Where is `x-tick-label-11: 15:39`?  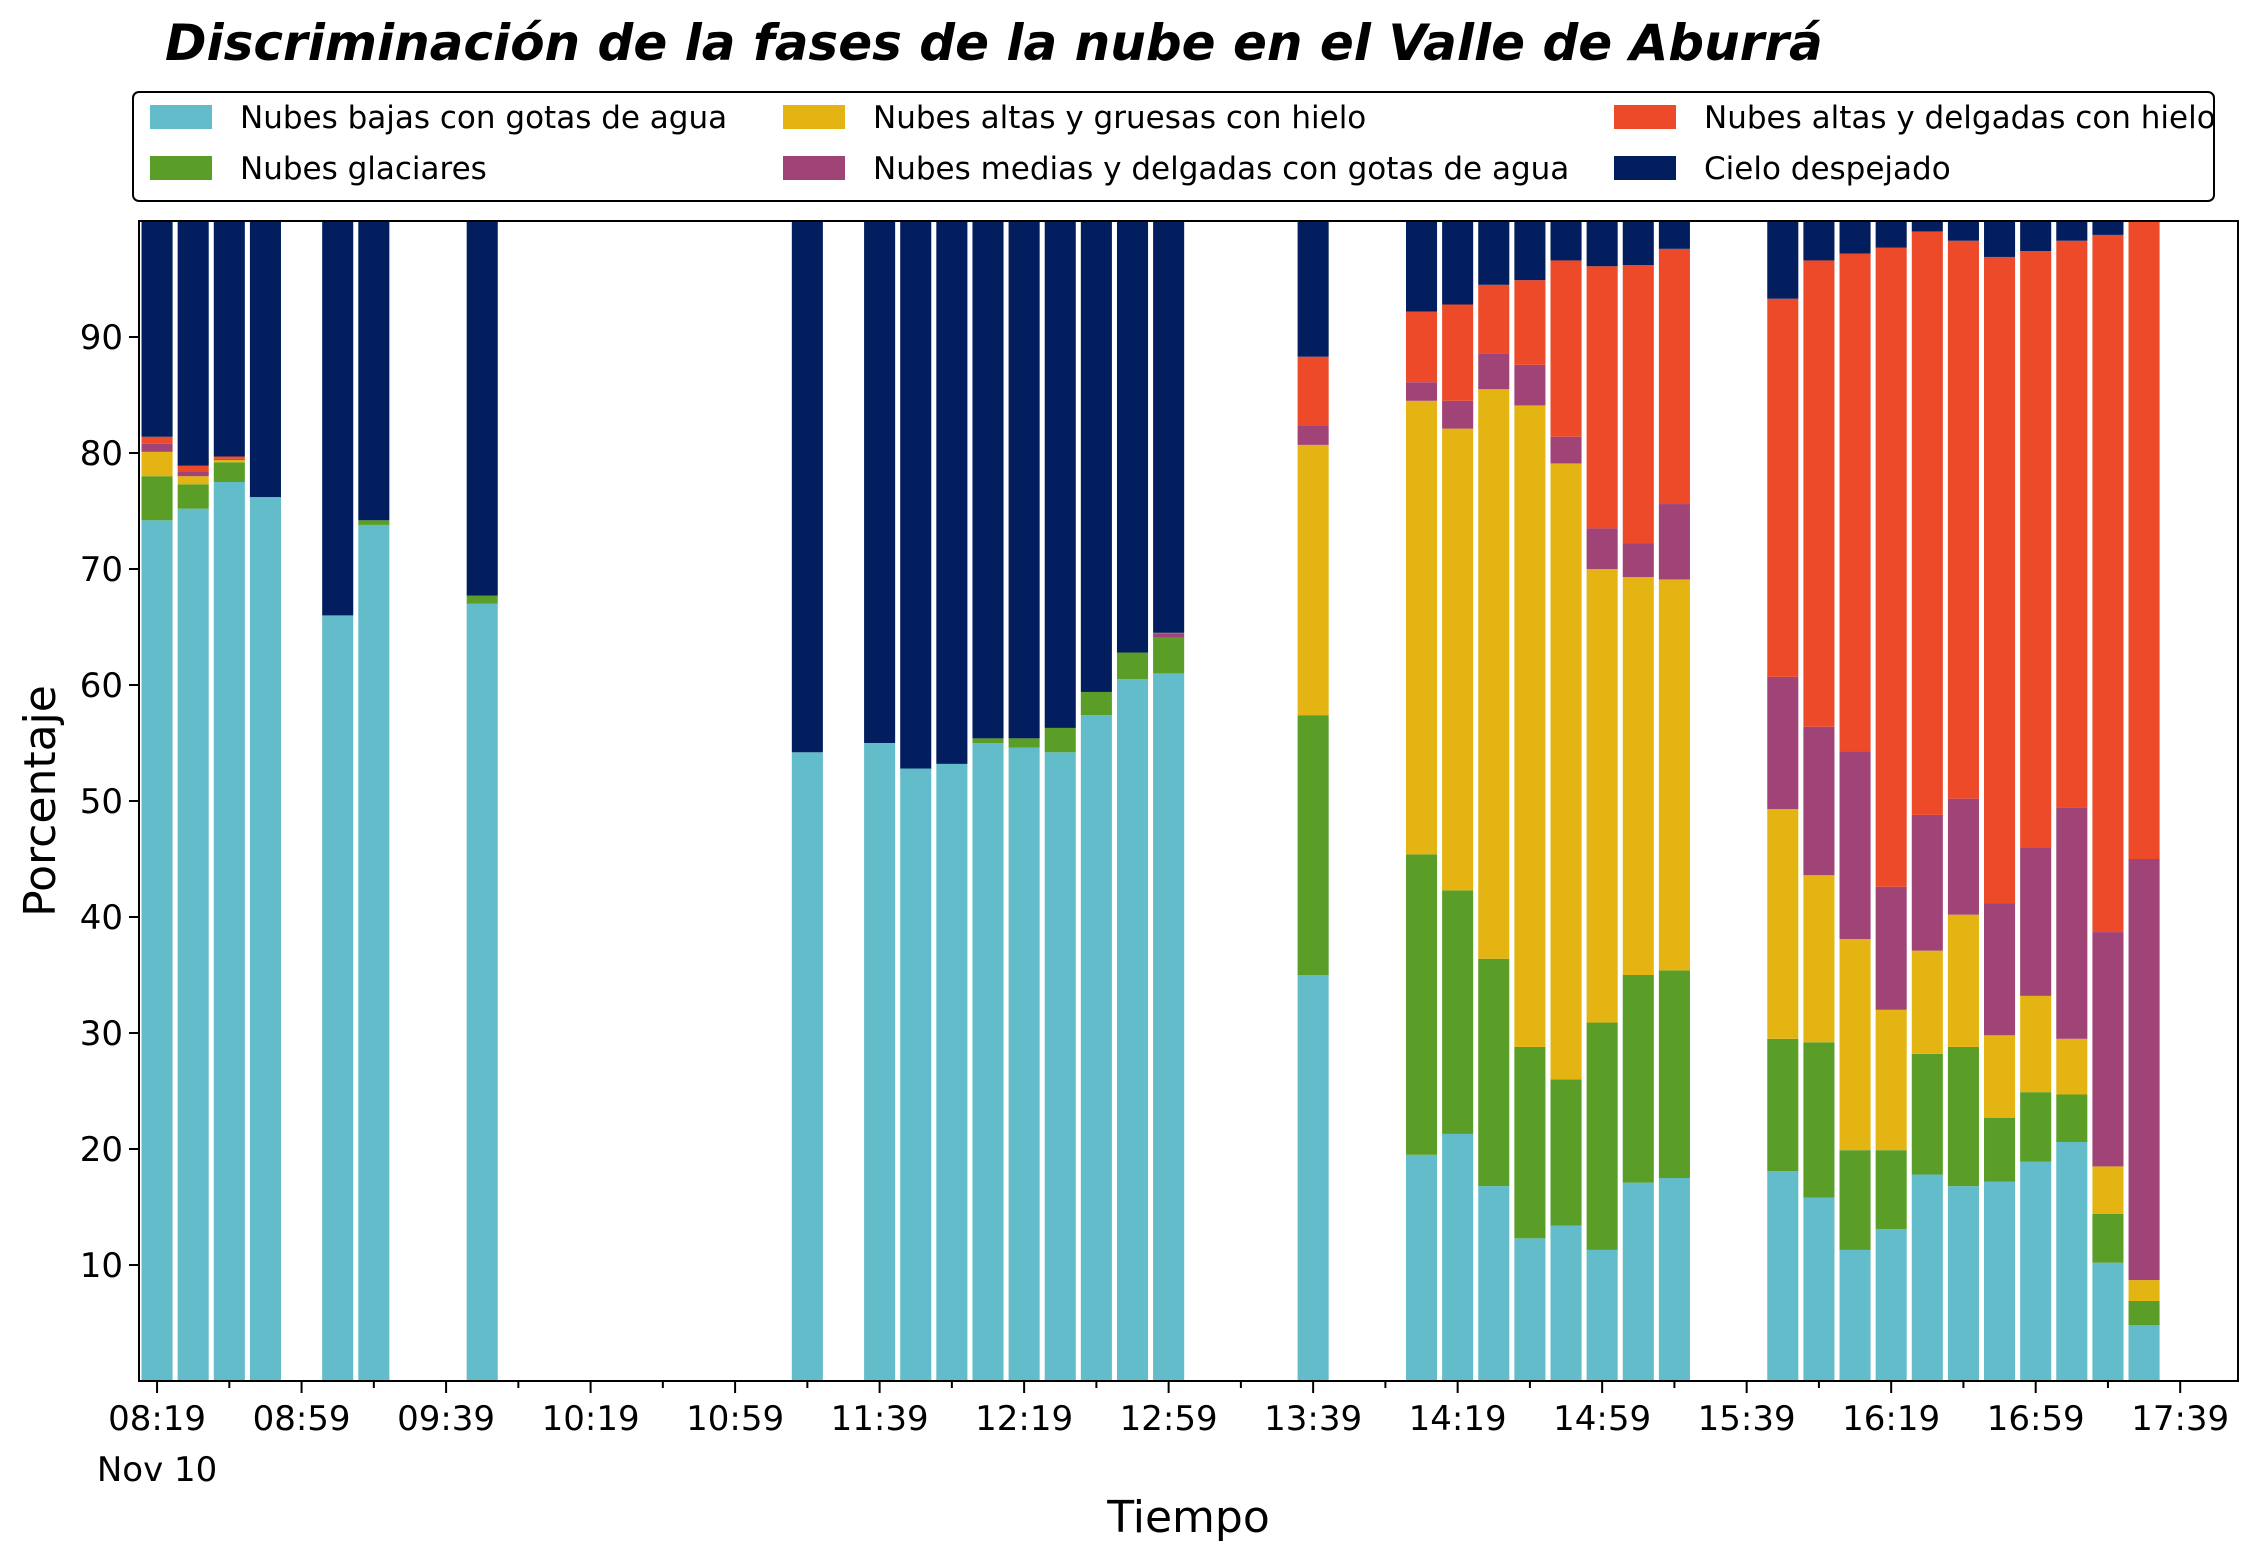
x-tick-label-11: 15:39 is located at coordinates (1747, 1419).